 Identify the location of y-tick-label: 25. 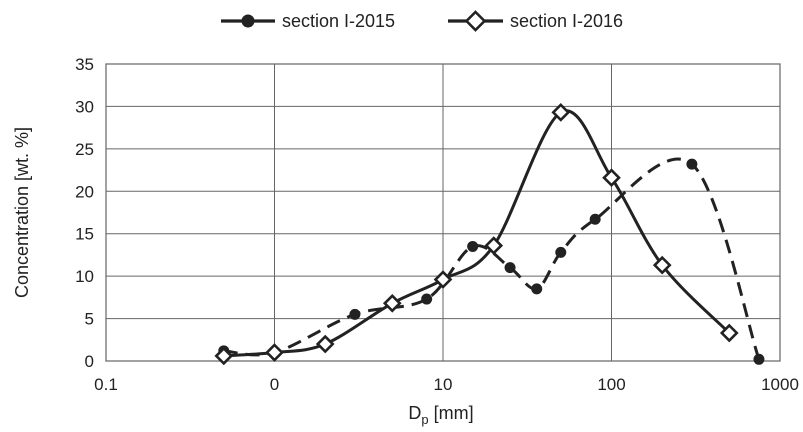
(84, 149).